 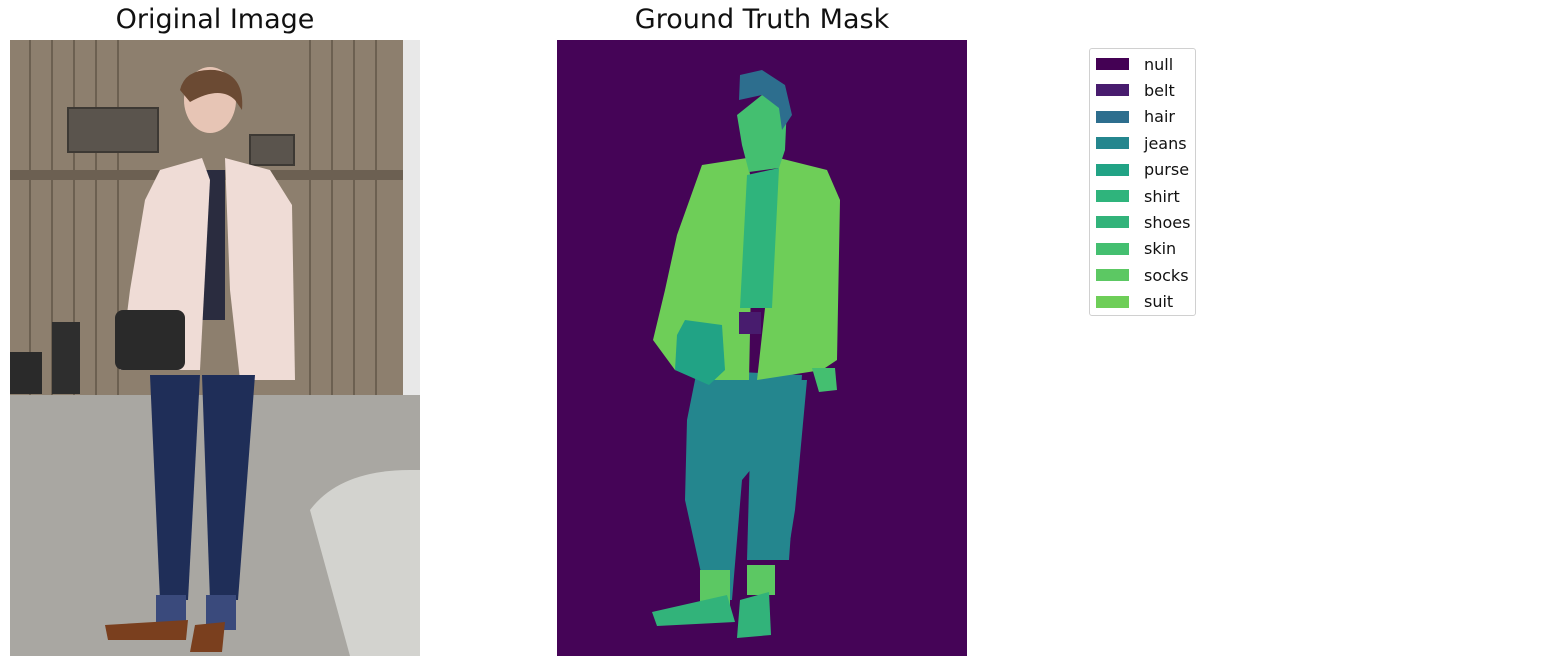 I want to click on mask-jeans-right, so click(x=777, y=470).